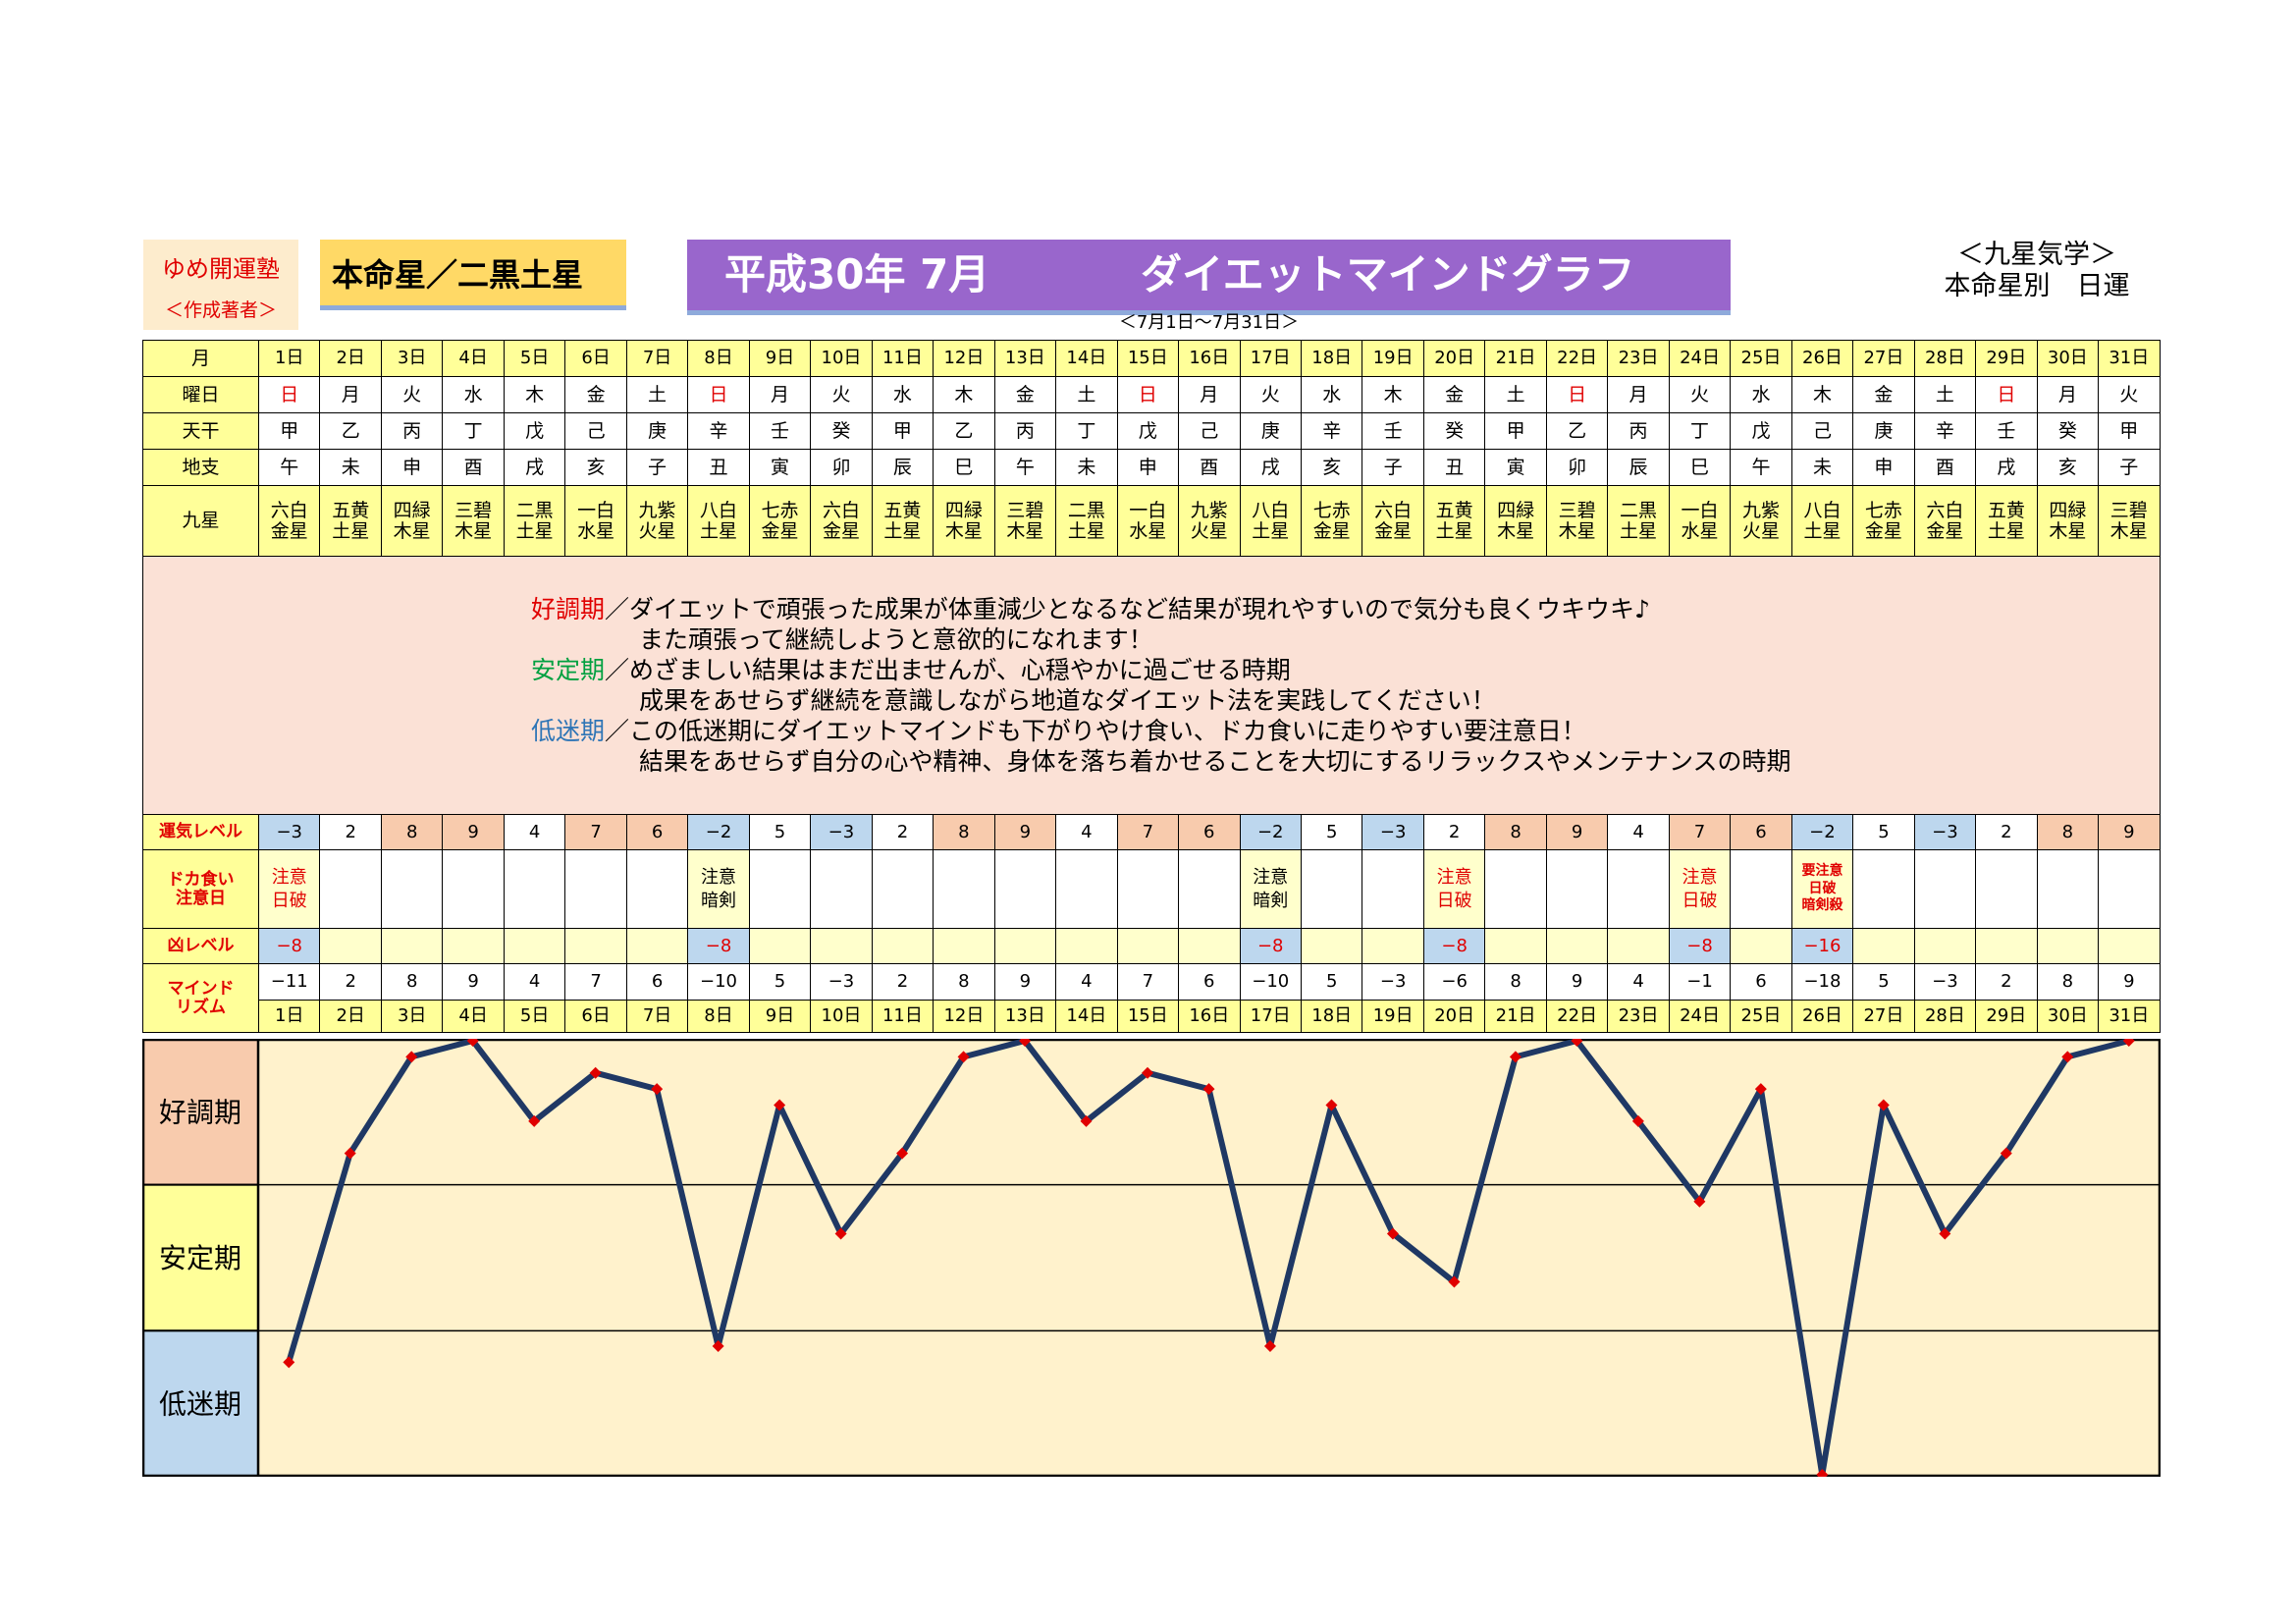 The image size is (2296, 1624). Describe the element at coordinates (1700, 510) in the screenshot. I see `kyusei-star: 一白` at that location.